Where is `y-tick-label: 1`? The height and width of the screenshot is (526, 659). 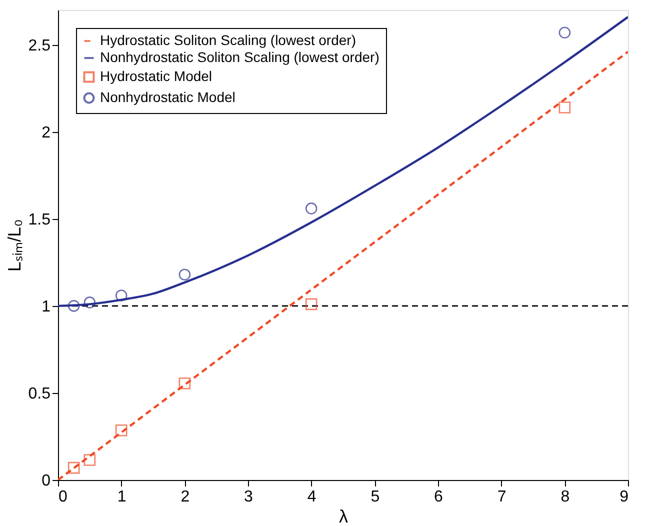 y-tick-label: 1 is located at coordinates (46, 307).